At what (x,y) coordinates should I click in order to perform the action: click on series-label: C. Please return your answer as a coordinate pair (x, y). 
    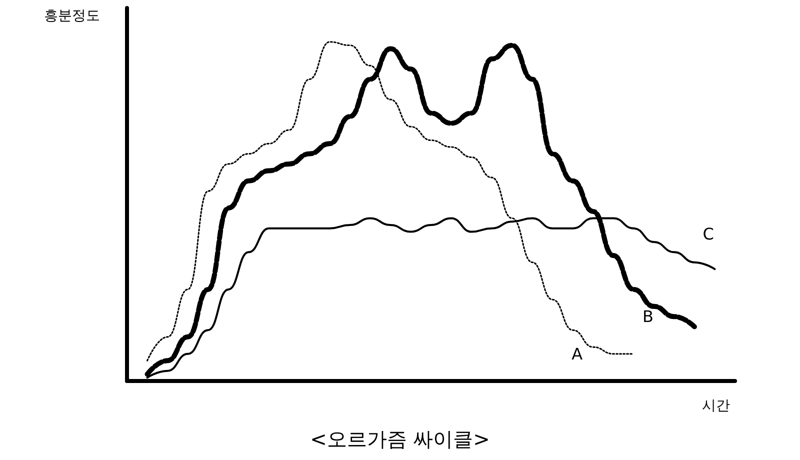
    Looking at the image, I should click on (708, 234).